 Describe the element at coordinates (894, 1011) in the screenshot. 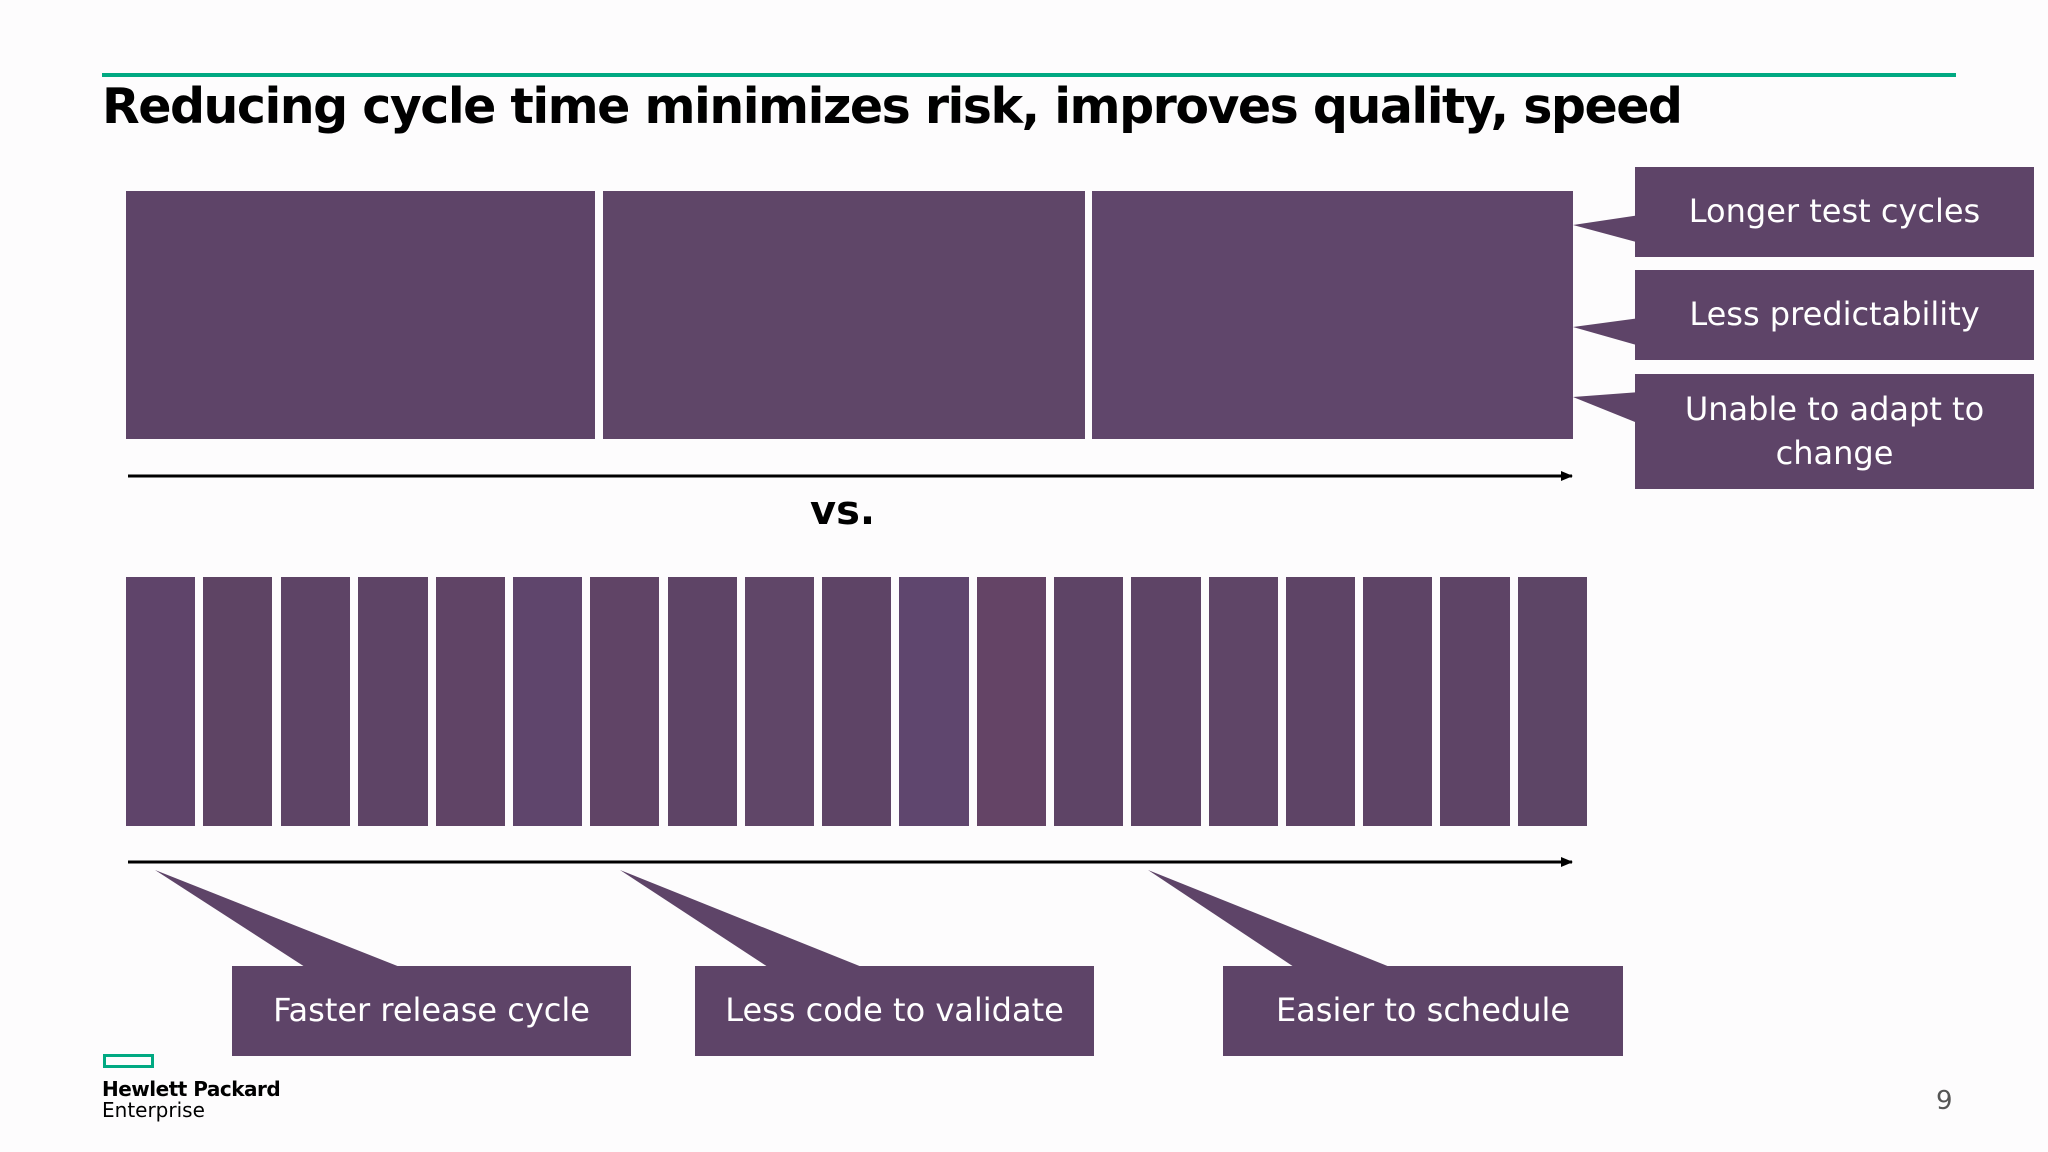

I see `callout-less-code-to-validate: Less code to validate` at that location.